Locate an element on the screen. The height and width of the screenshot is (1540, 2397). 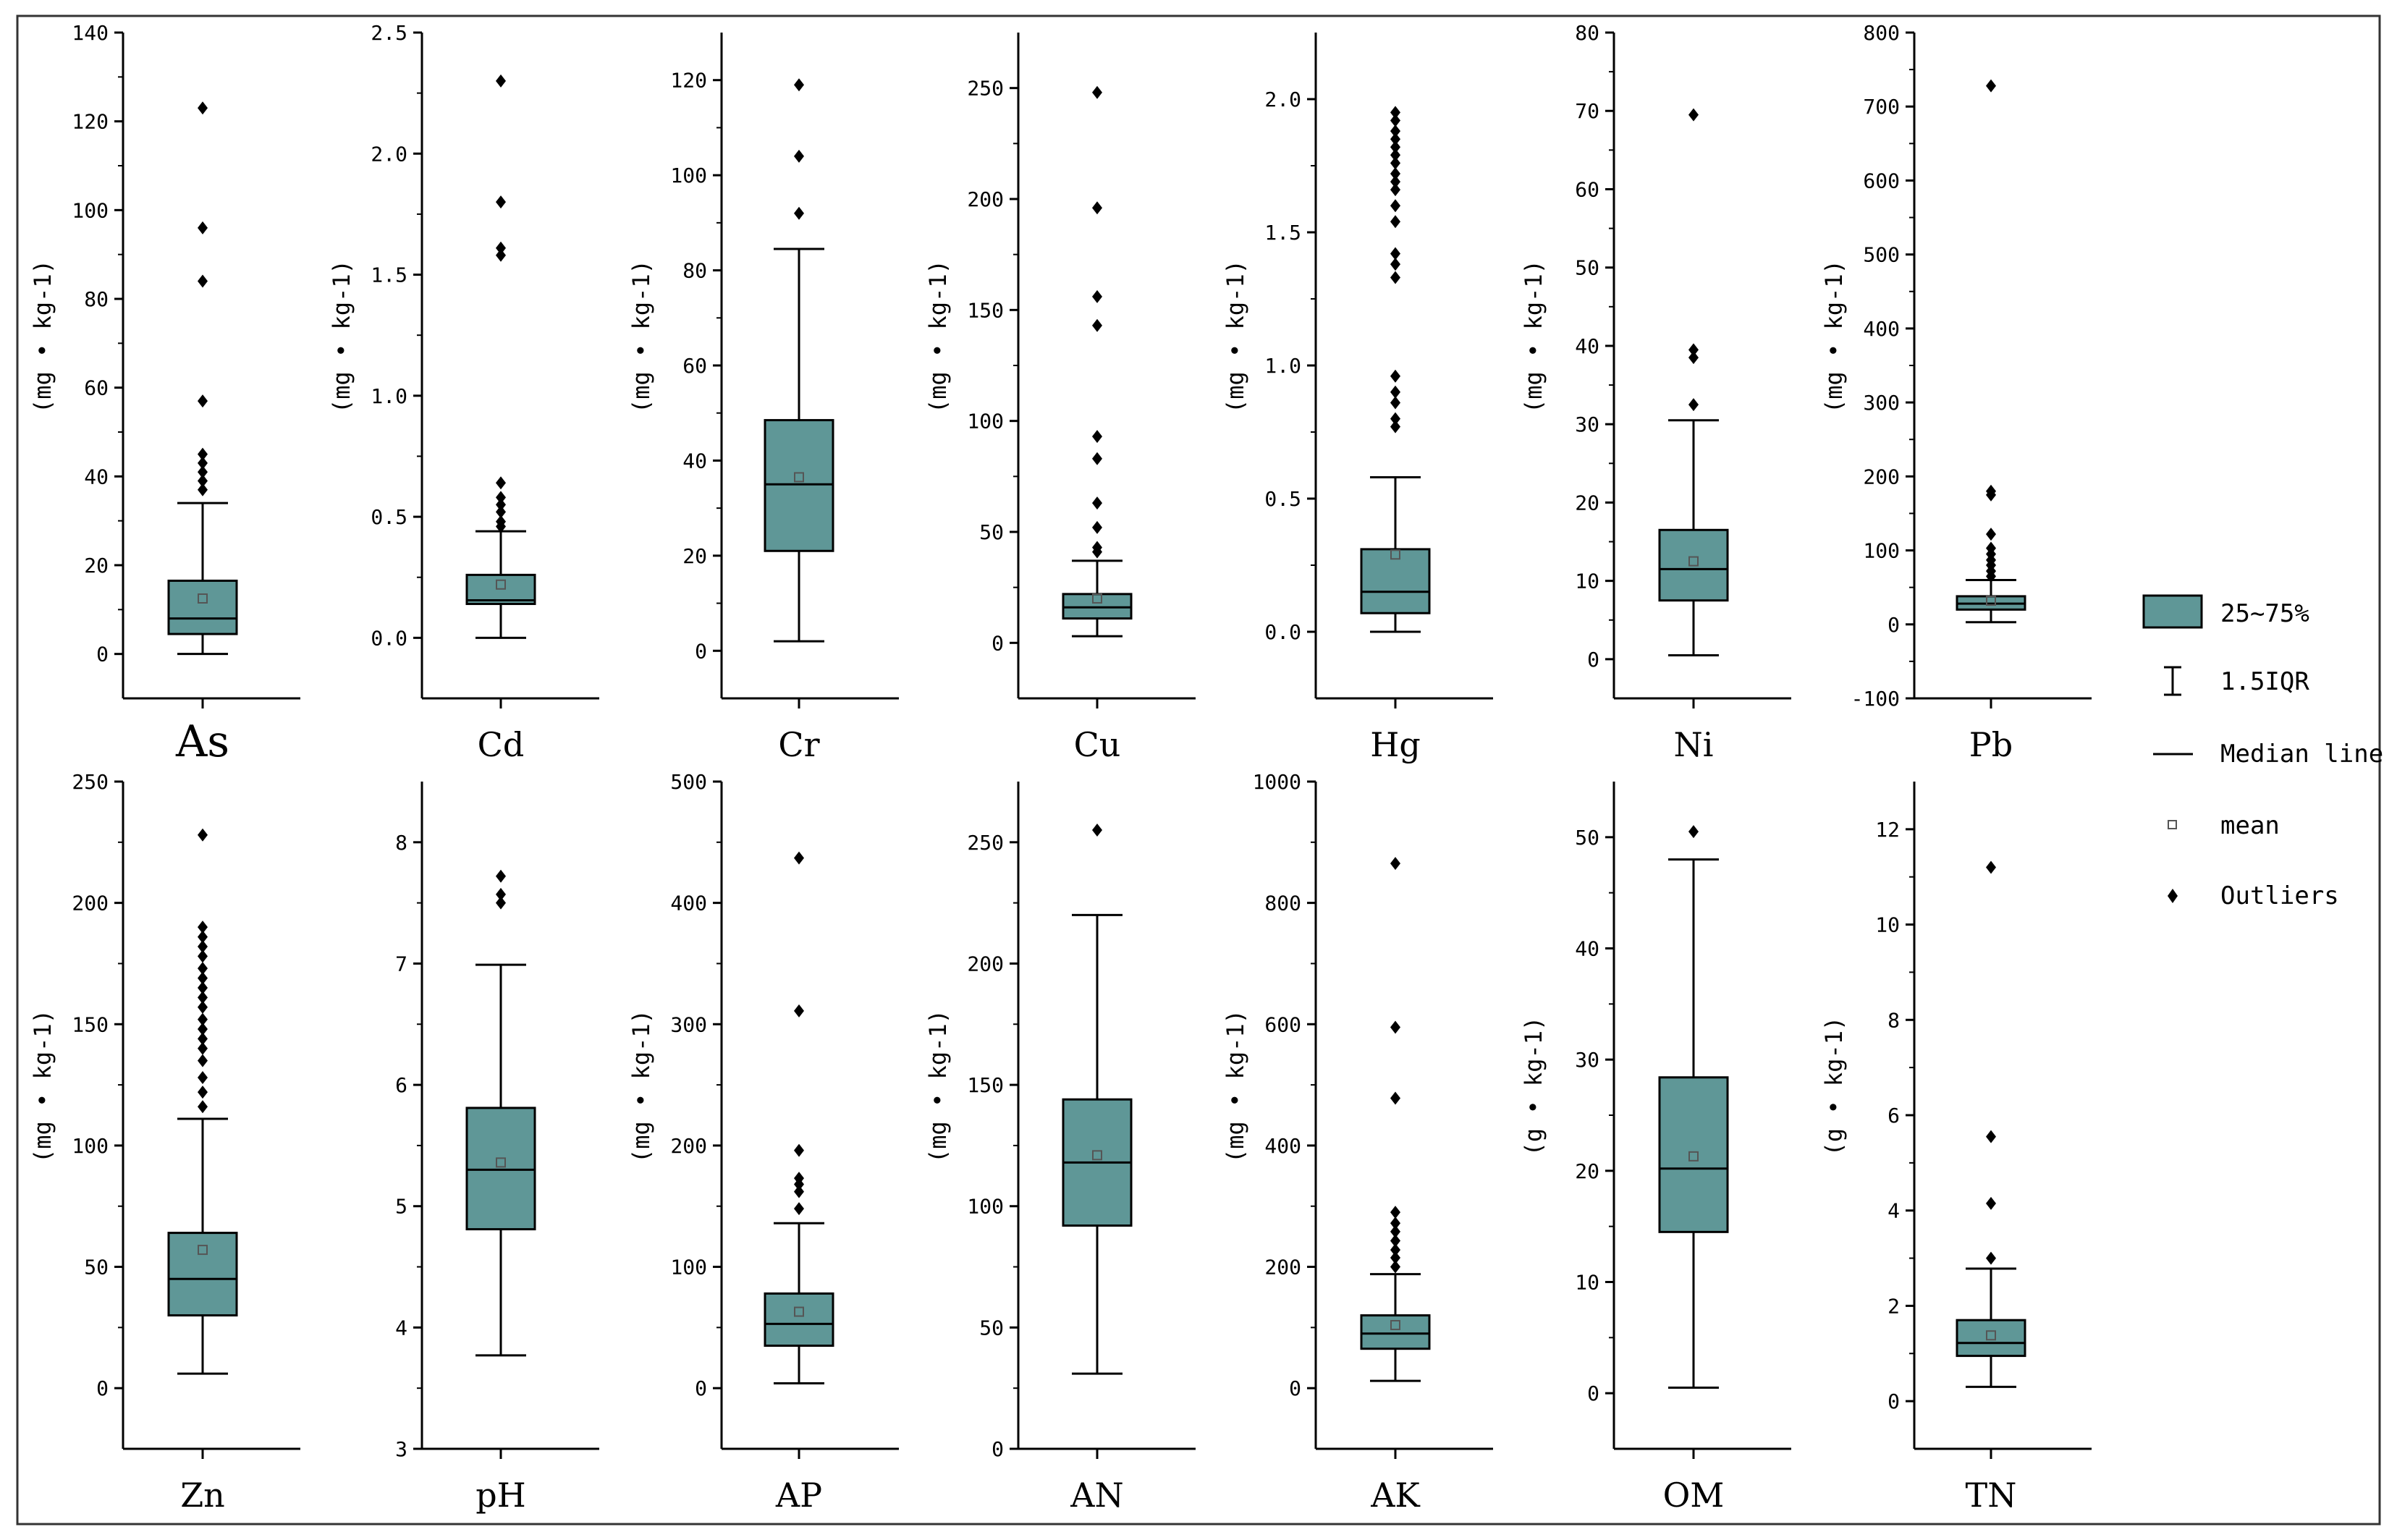
y-tick-label-as-1: 20 is located at coordinates (97, 566).